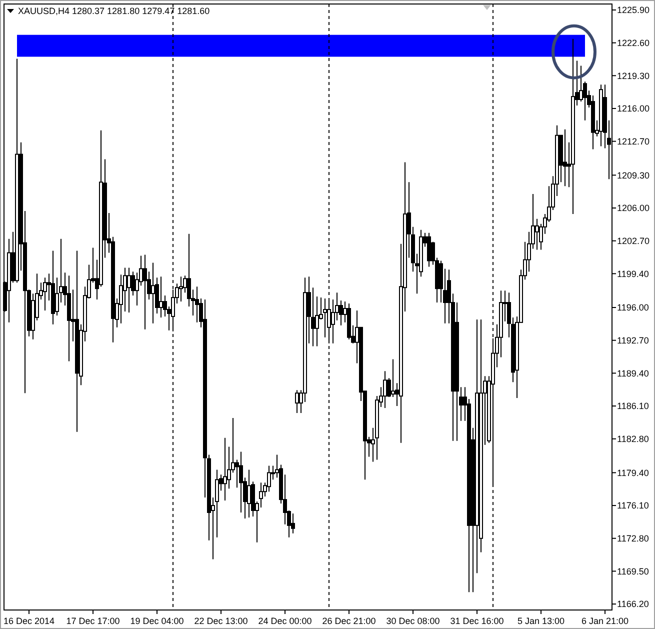 The image size is (655, 629). What do you see at coordinates (93, 621) in the screenshot?
I see `x-tick-label: 17 Dec 17:00` at bounding box center [93, 621].